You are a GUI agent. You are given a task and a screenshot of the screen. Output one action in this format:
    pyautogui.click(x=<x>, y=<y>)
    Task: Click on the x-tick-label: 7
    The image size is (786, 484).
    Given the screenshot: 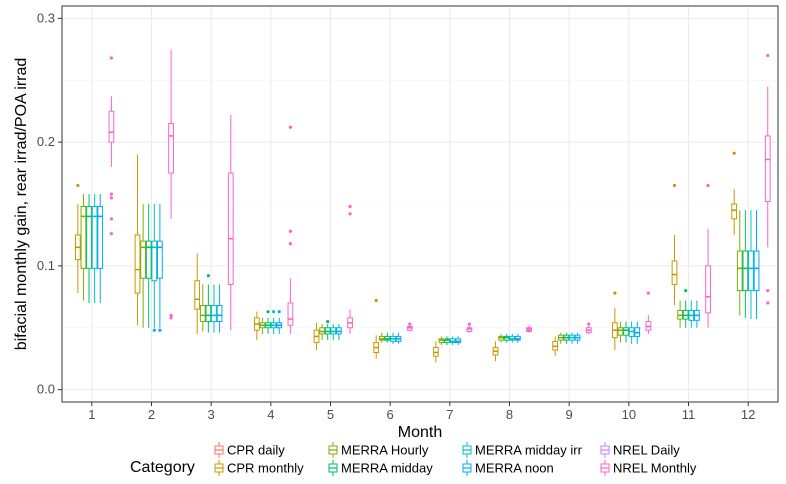 What is the action you would take?
    pyautogui.click(x=449, y=414)
    